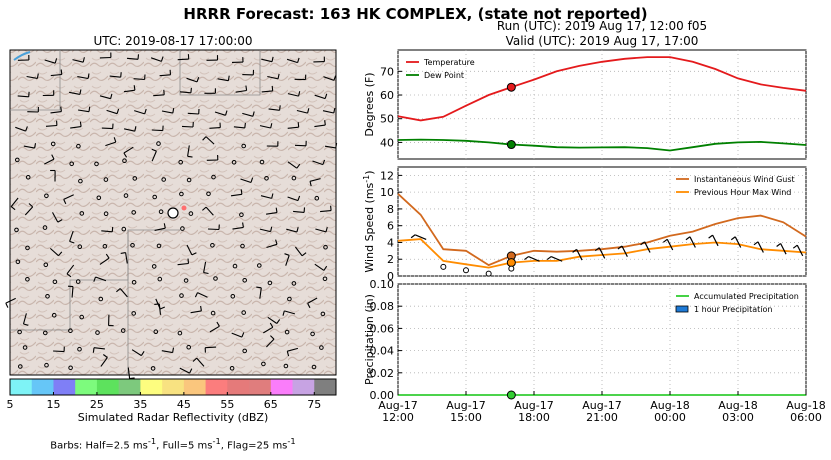 This screenshot has height=460, width=831. Describe the element at coordinates (602, 26) in the screenshot. I see `run-time: Run (UTC): 2019 Aug 17, 12:00 f05` at that location.